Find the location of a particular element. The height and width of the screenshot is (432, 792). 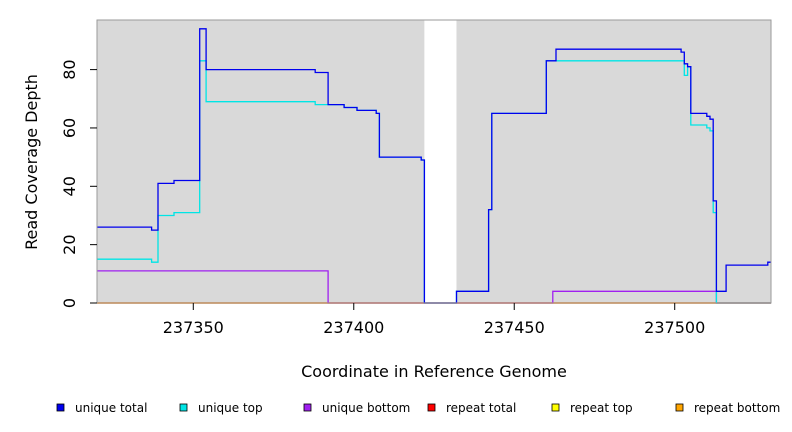

y-axis: 0 20 40 60 80 is located at coordinates (78, 183).